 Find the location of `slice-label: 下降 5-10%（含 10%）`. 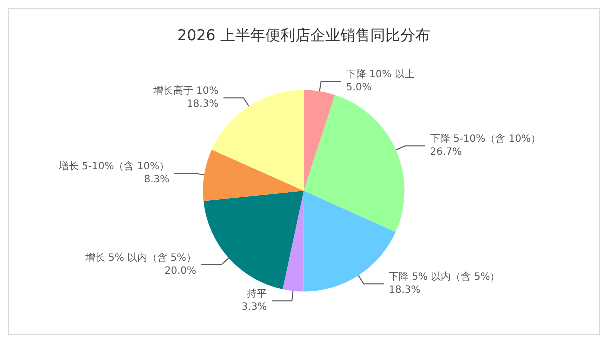

slice-label: 下降 5-10%（含 10%） is located at coordinates (486, 139).